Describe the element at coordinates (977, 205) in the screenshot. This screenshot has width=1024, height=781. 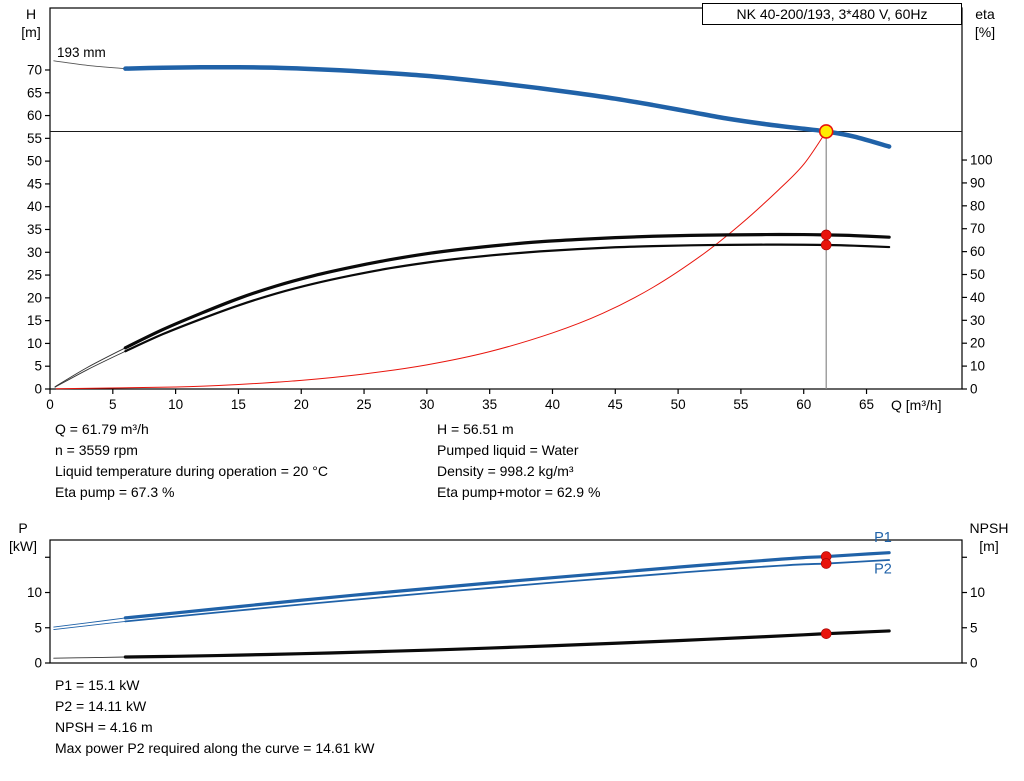
I see `right-tick-label: 80` at that location.